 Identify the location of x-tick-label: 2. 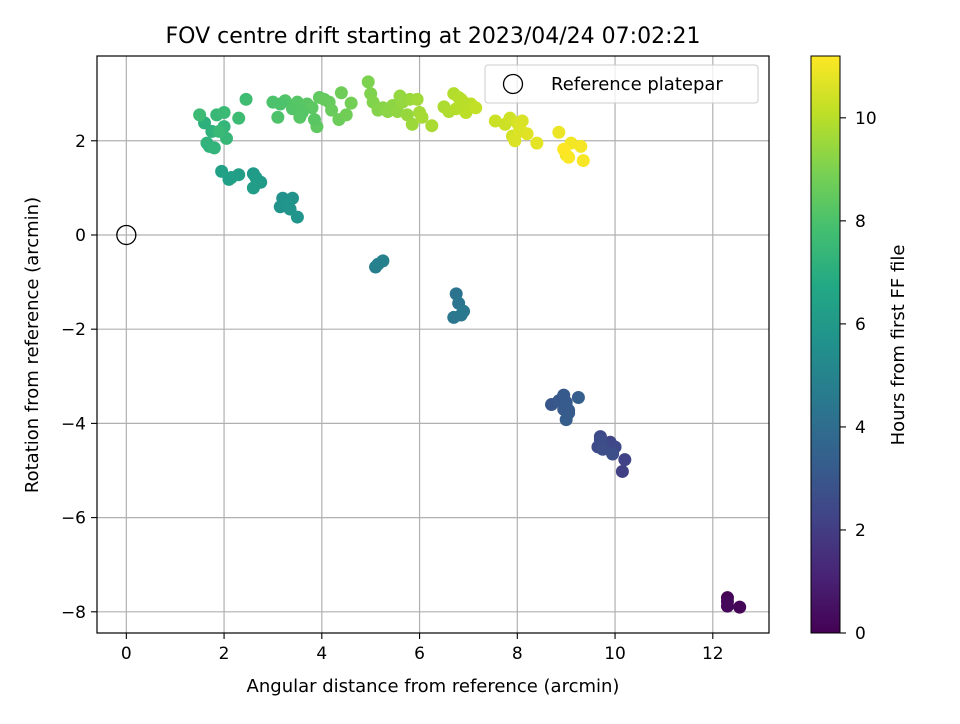
(224, 654).